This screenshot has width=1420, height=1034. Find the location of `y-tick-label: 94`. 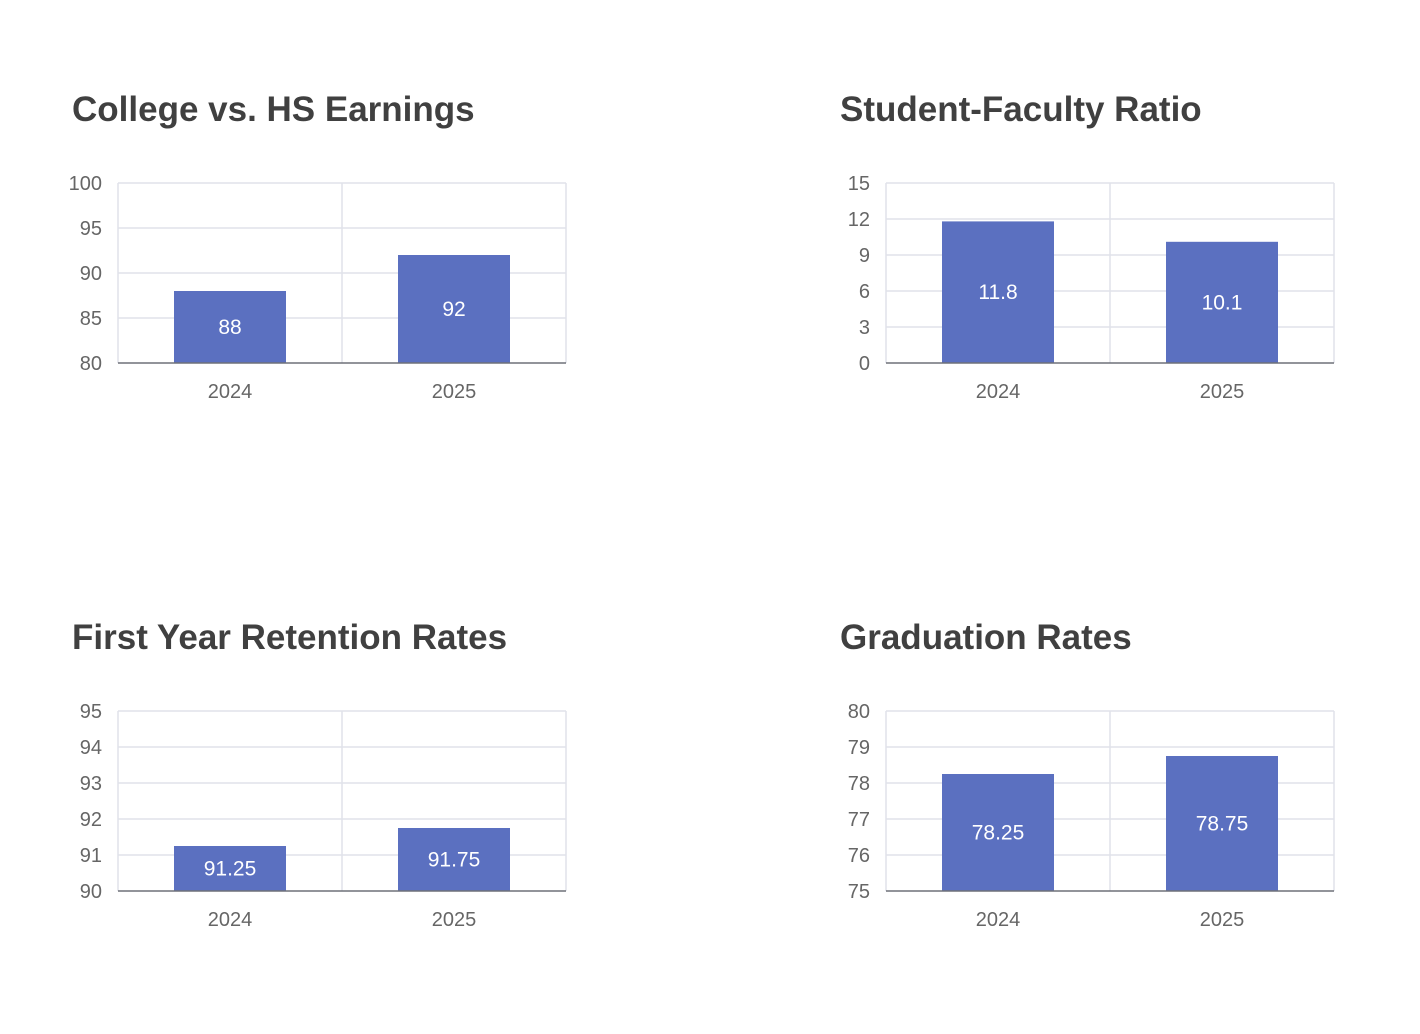

y-tick-label: 94 is located at coordinates (91, 748).